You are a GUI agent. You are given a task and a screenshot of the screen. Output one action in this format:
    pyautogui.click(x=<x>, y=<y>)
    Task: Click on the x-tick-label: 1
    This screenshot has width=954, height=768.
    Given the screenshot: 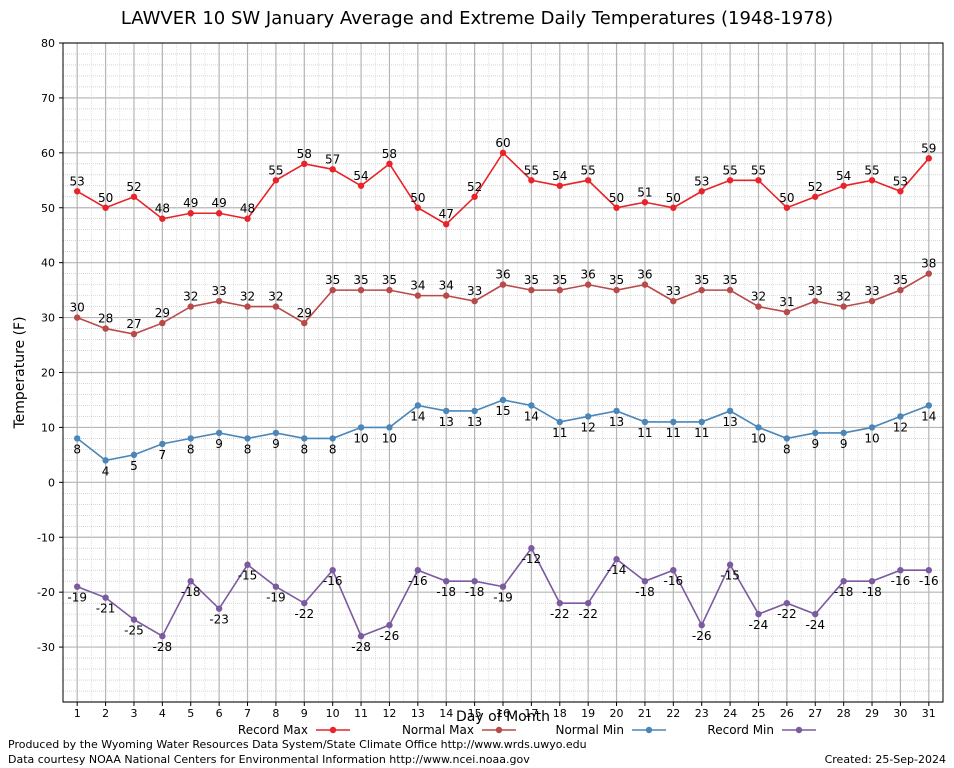 What is the action you would take?
    pyautogui.click(x=77, y=713)
    